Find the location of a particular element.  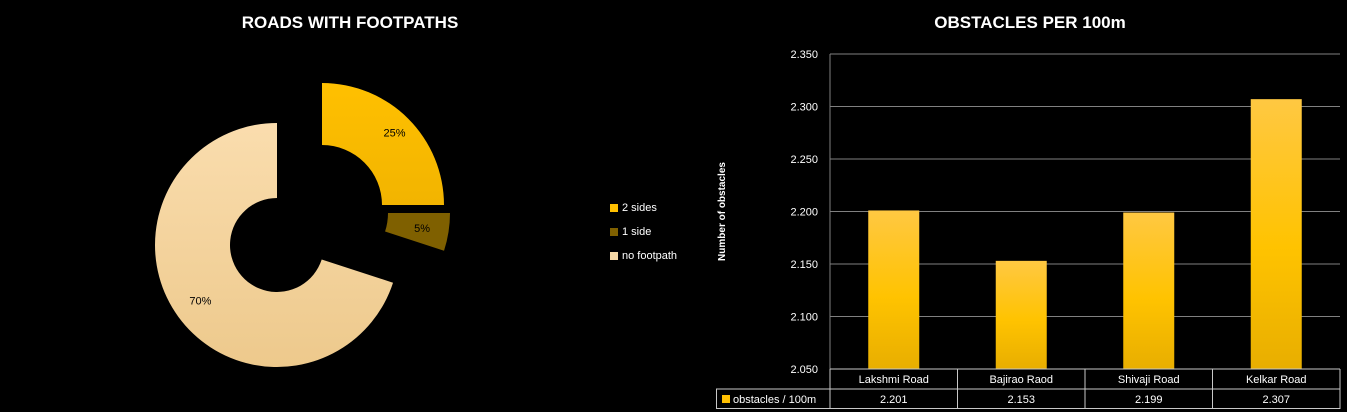

bar-Shivaji-Road is located at coordinates (1149, 290).